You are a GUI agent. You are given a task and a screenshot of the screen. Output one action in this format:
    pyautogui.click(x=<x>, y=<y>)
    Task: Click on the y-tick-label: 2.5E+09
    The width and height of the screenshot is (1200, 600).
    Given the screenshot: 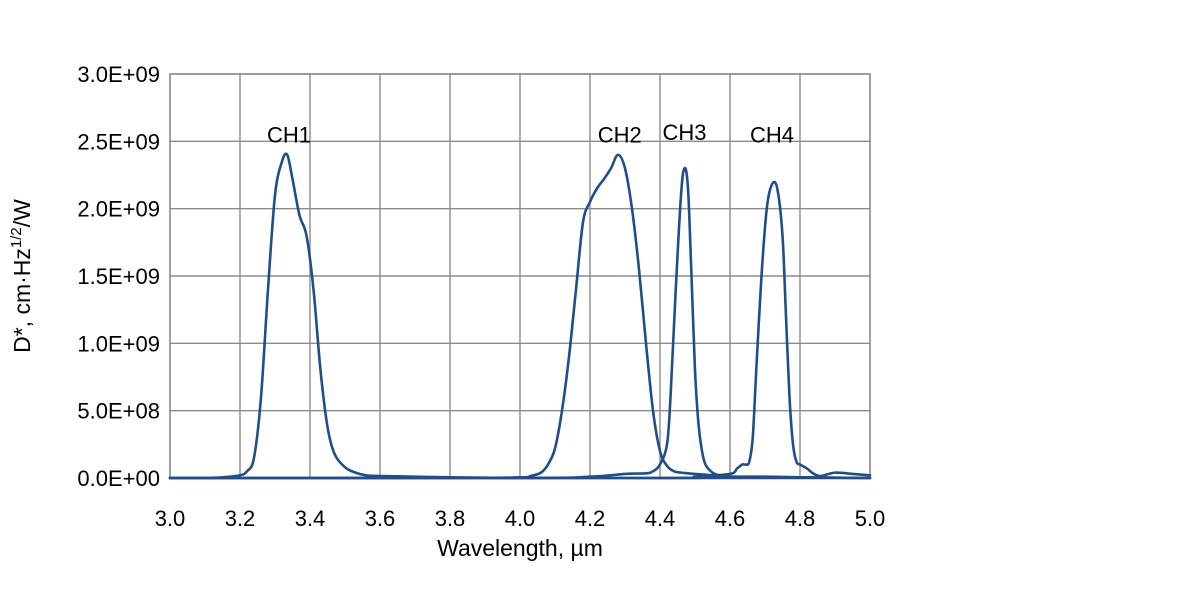 What is the action you would take?
    pyautogui.click(x=118, y=141)
    